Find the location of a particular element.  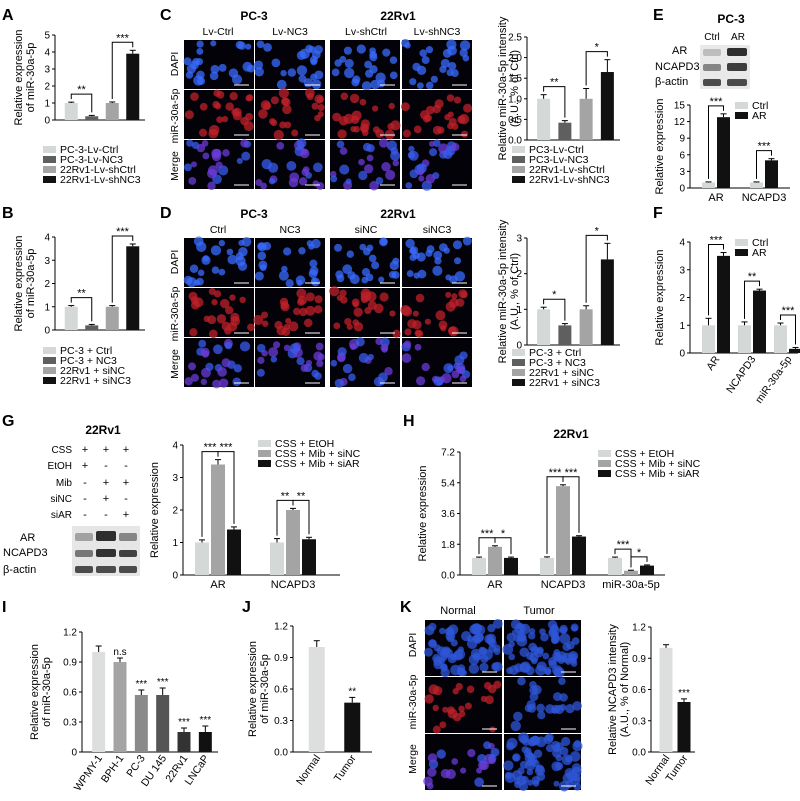

c-cell-line-22rv1: 22Rv1 is located at coordinates (398, 16).